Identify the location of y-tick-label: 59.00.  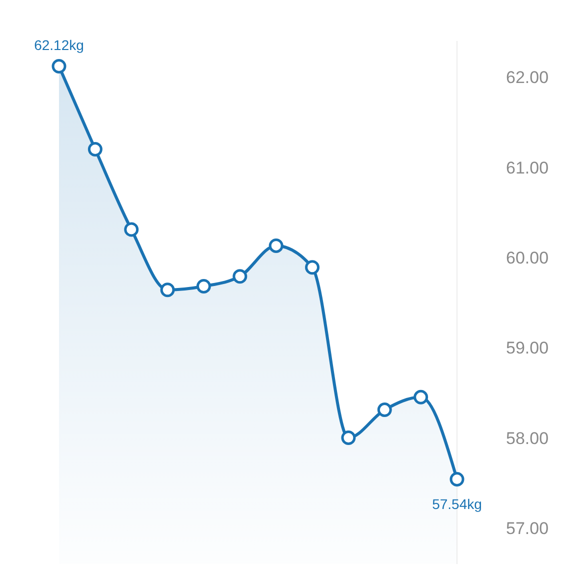
(527, 348).